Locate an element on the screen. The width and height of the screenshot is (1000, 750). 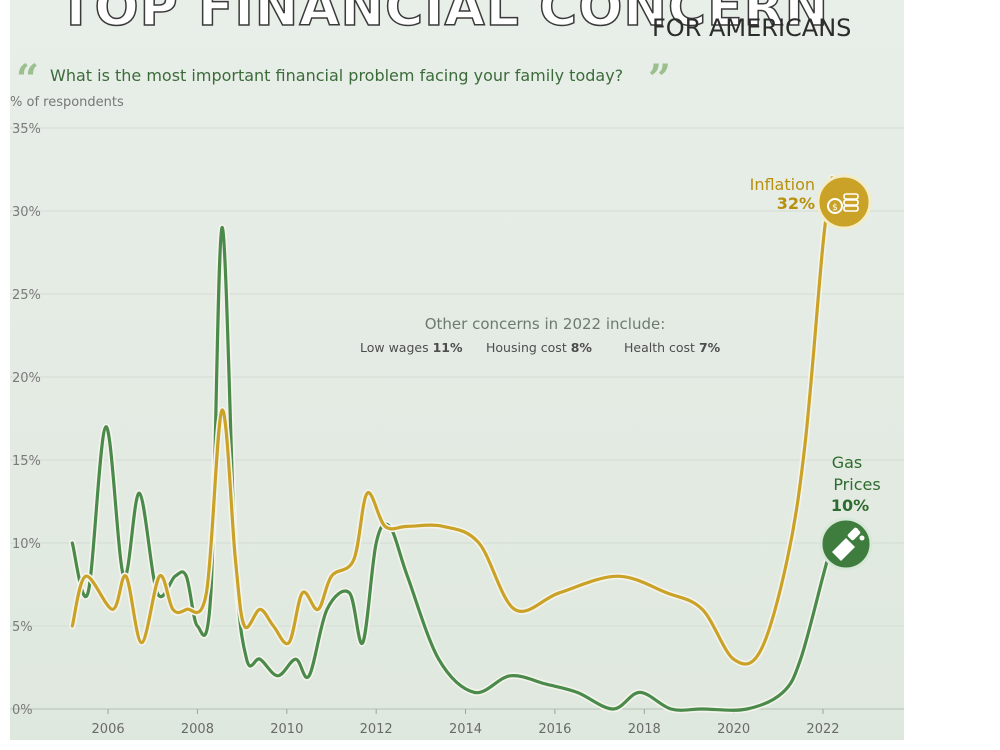
y-tick-label: 30% is located at coordinates (26, 212).